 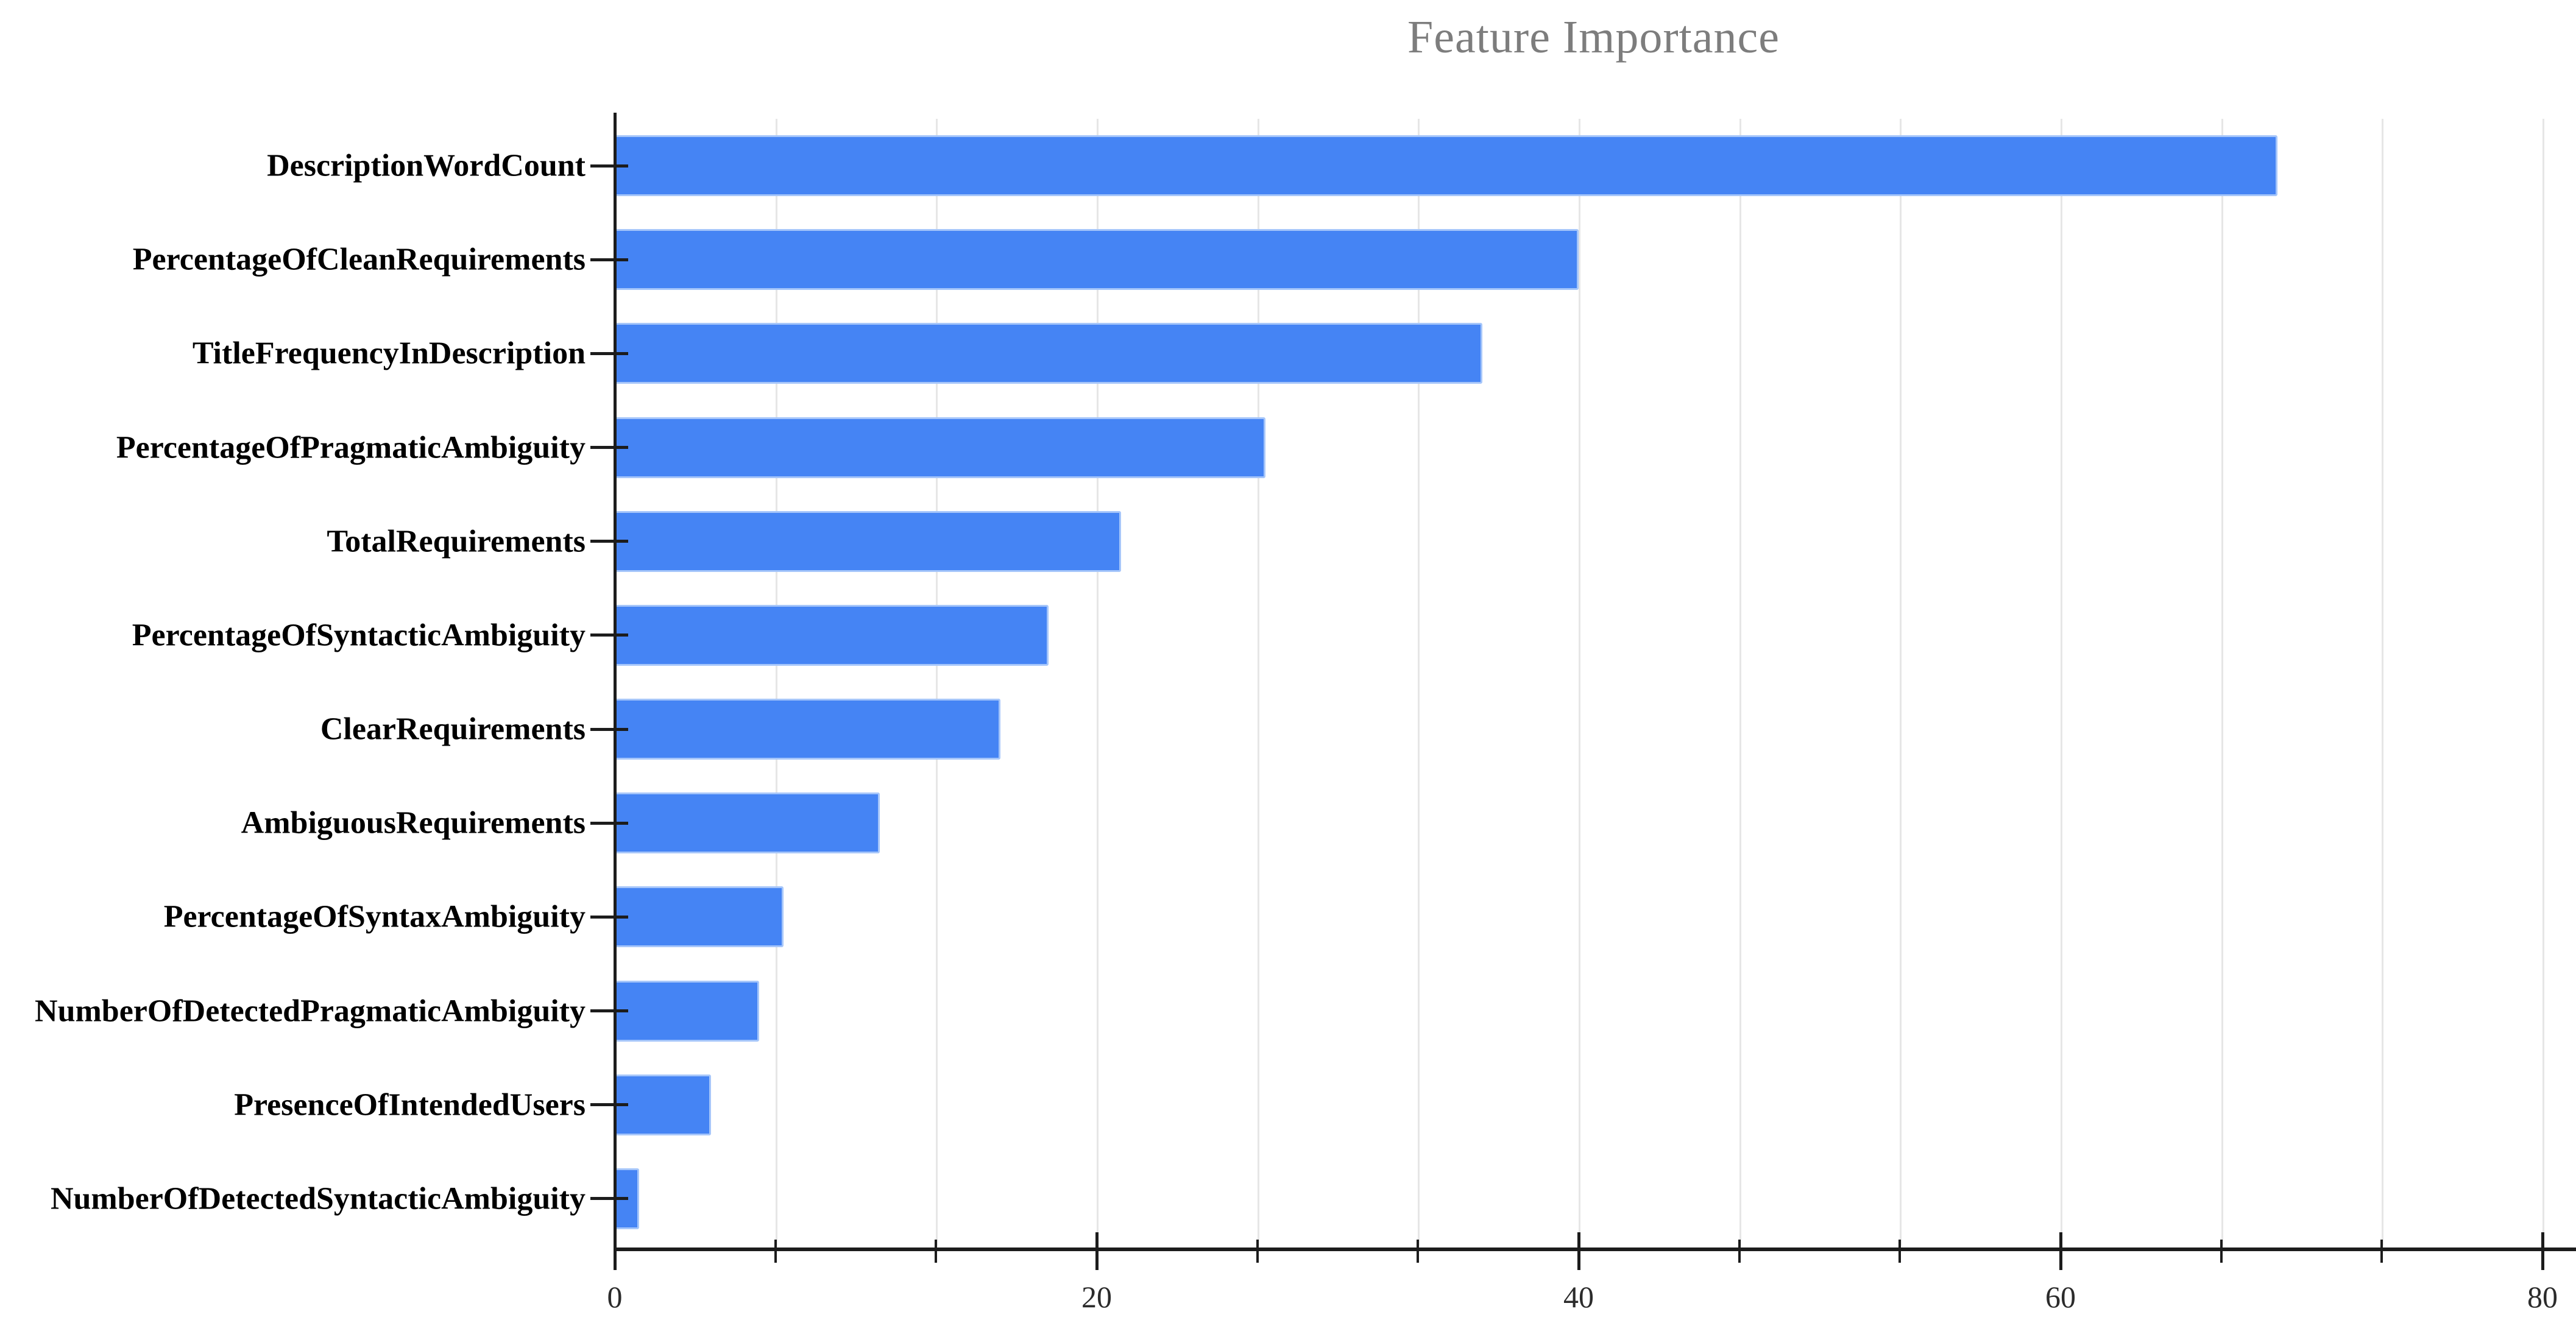 I want to click on x-axis-tick-label: 40, so click(x=1578, y=1297).